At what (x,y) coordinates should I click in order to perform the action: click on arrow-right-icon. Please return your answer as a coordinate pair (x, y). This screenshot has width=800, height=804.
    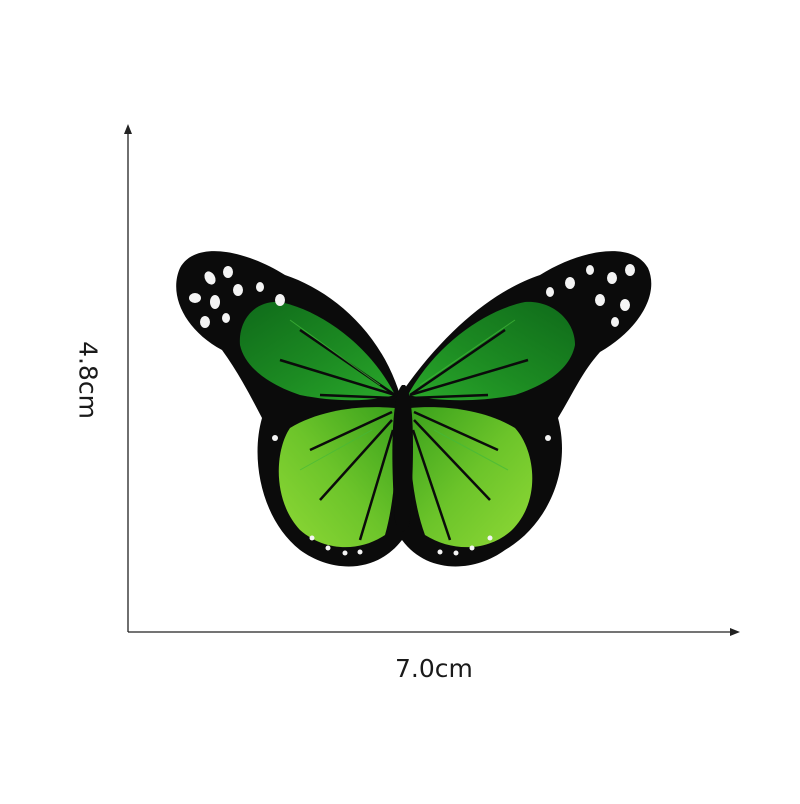
    Looking at the image, I should click on (735, 632).